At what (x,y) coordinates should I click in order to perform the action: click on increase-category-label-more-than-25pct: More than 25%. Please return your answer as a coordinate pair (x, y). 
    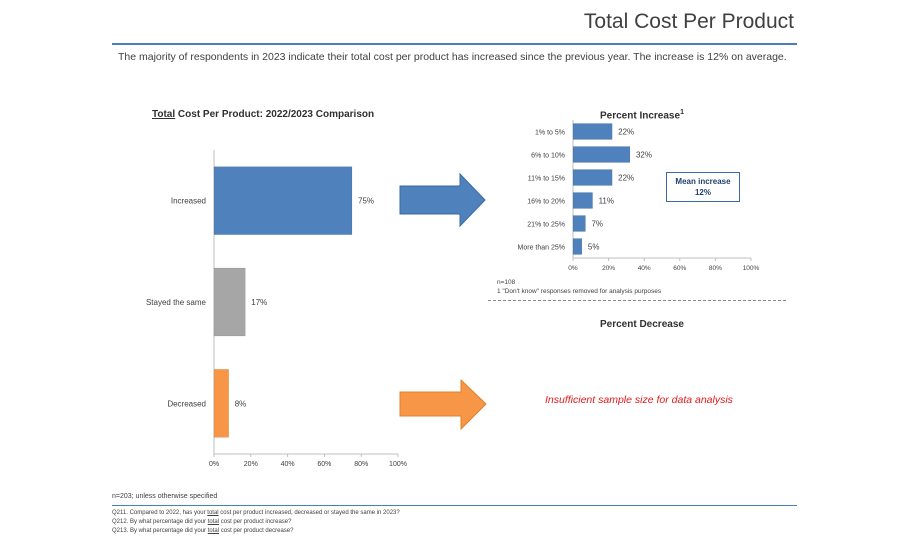
    Looking at the image, I should click on (541, 248).